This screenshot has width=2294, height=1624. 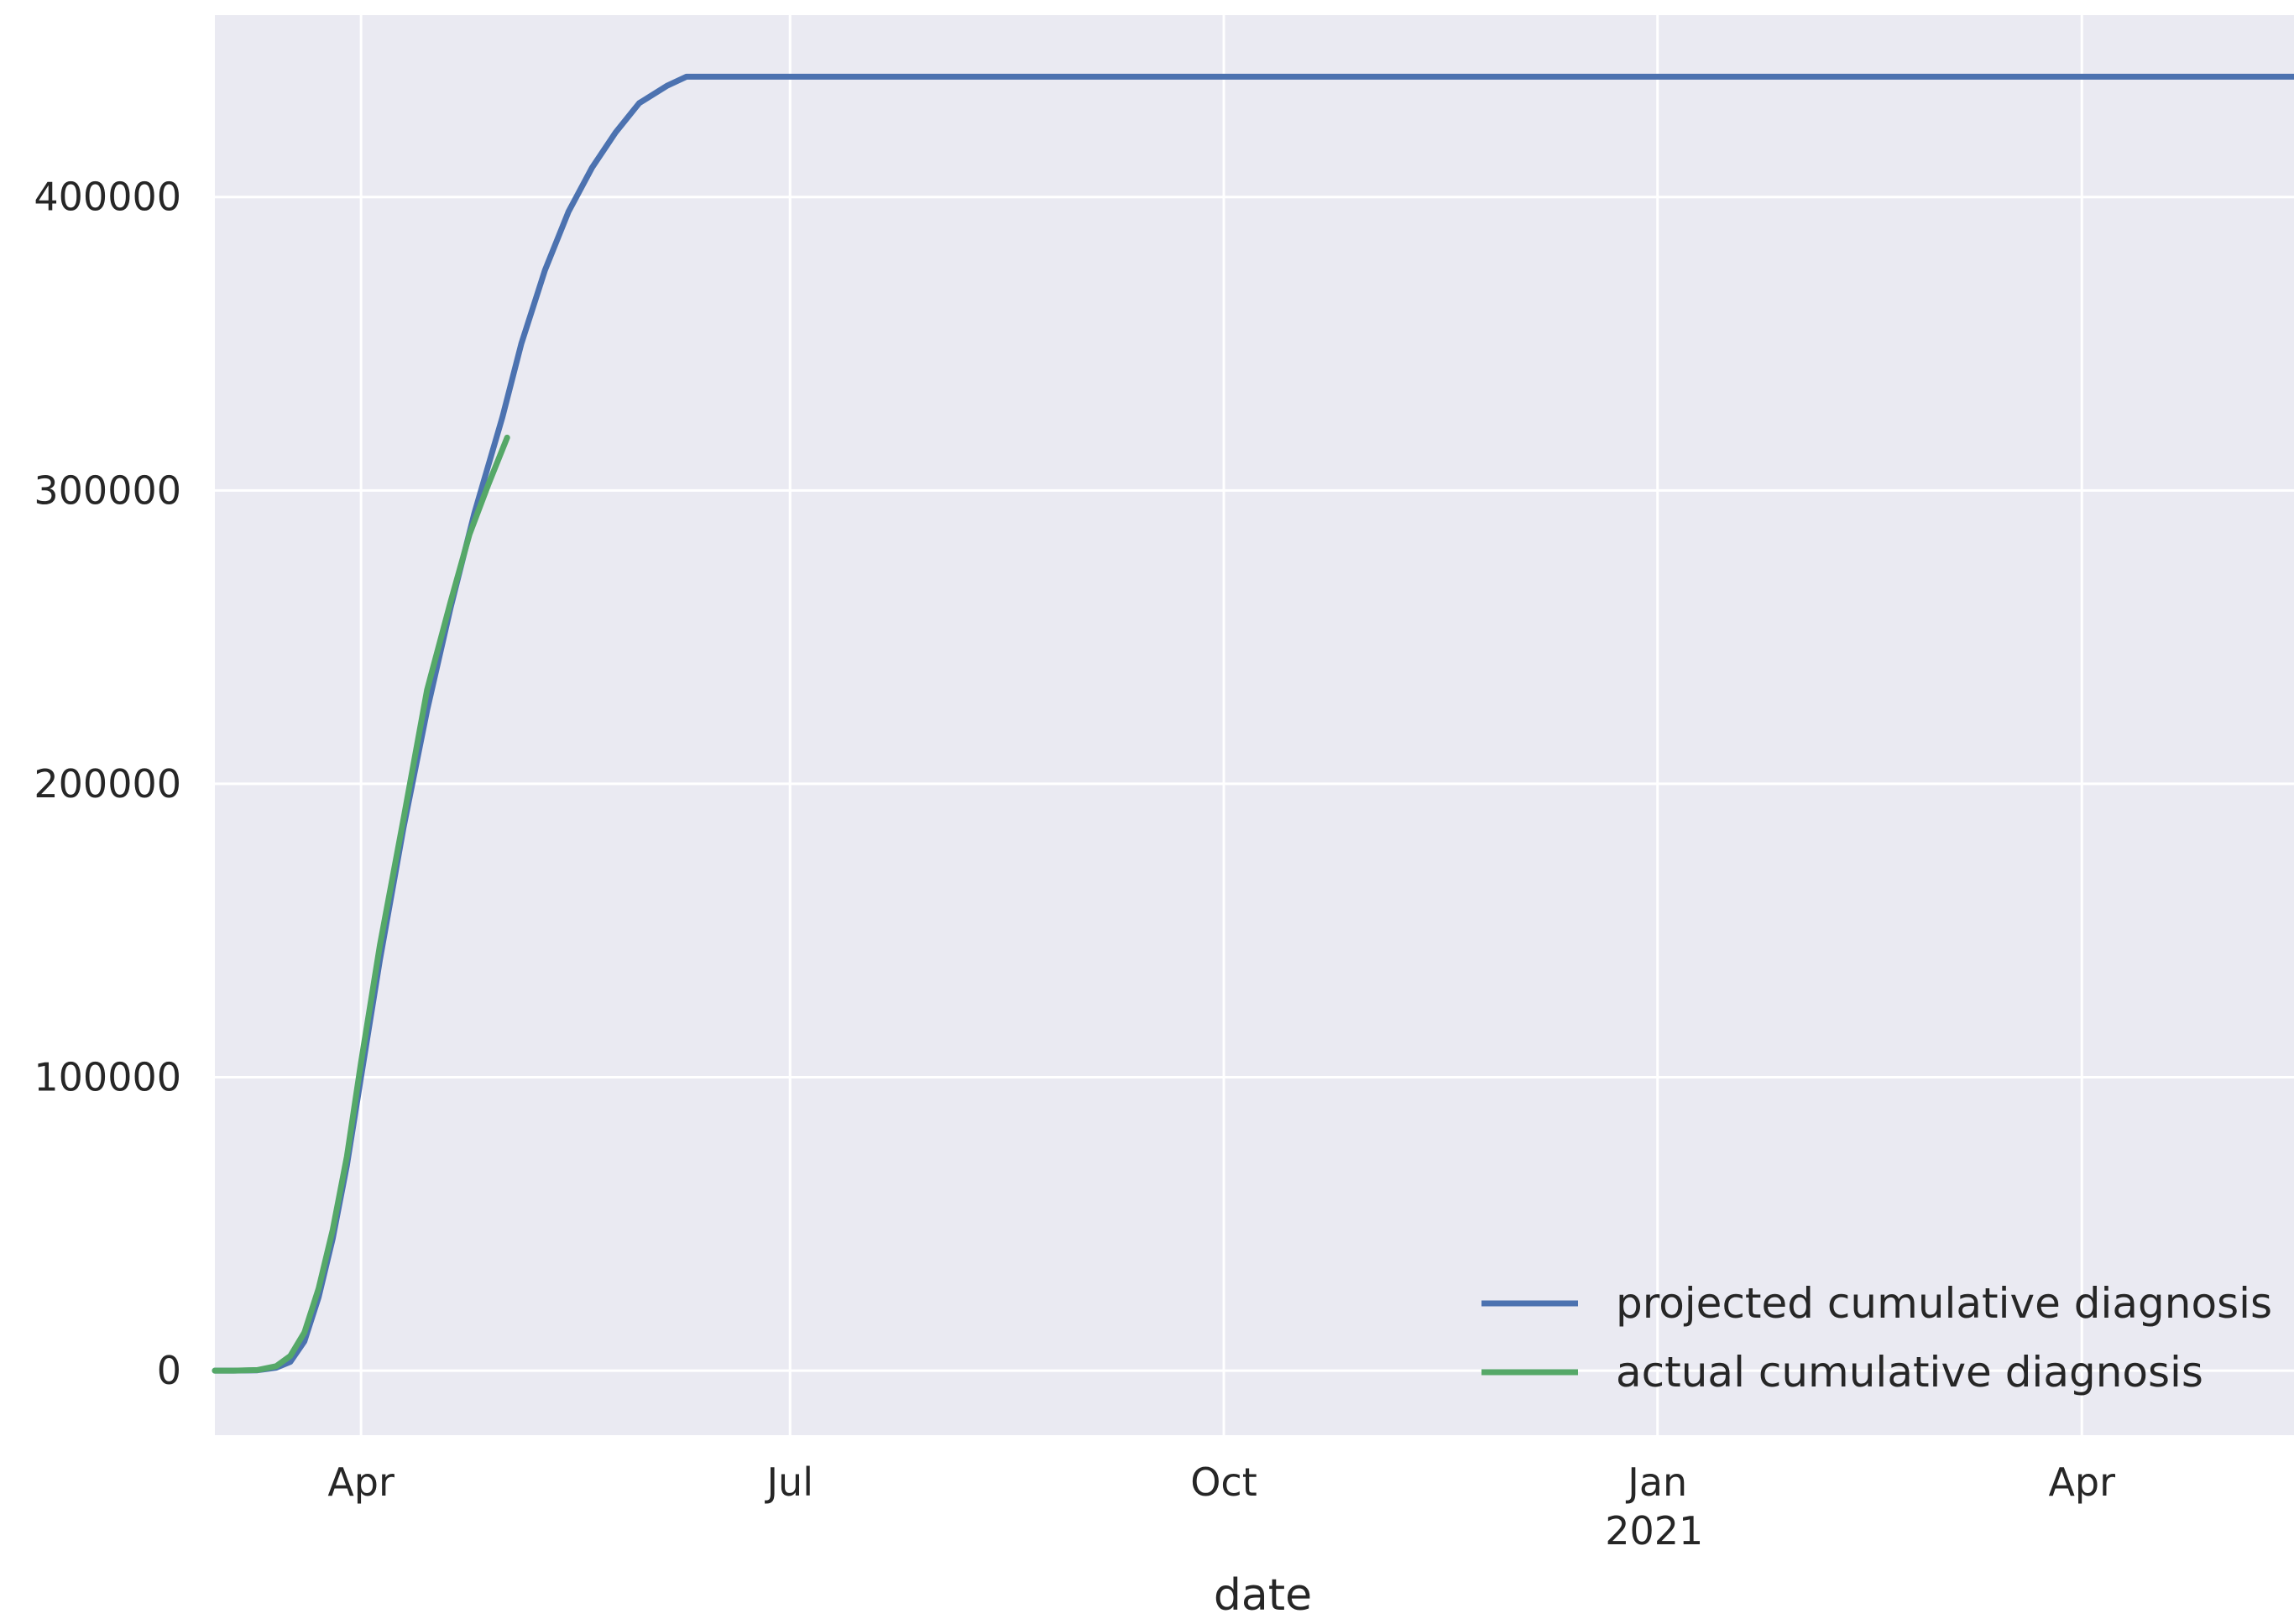 What do you see at coordinates (108, 490) in the screenshot?
I see `y-tick-label: 300000` at bounding box center [108, 490].